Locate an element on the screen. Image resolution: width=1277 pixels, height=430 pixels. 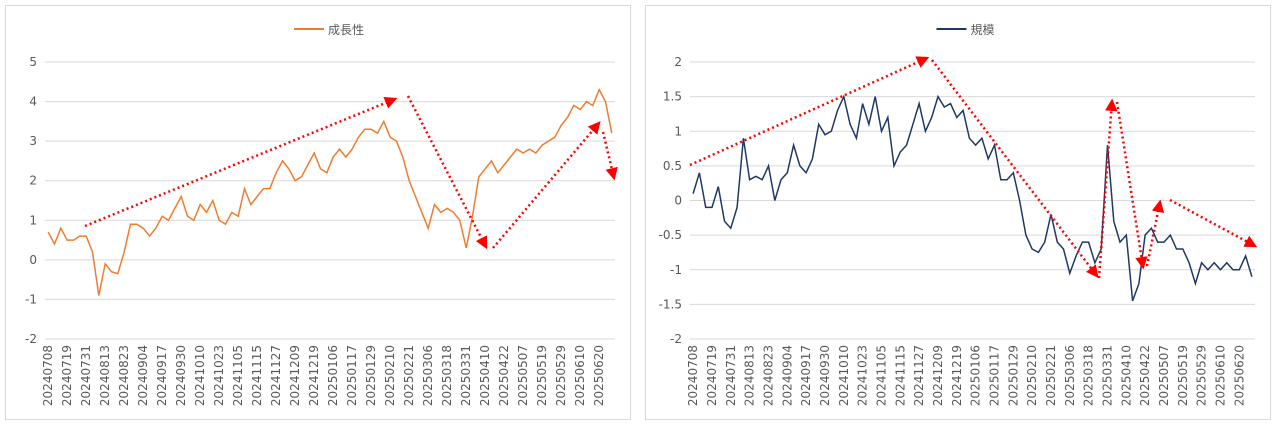
y-tick-label: 0.5 is located at coordinates (672, 166).